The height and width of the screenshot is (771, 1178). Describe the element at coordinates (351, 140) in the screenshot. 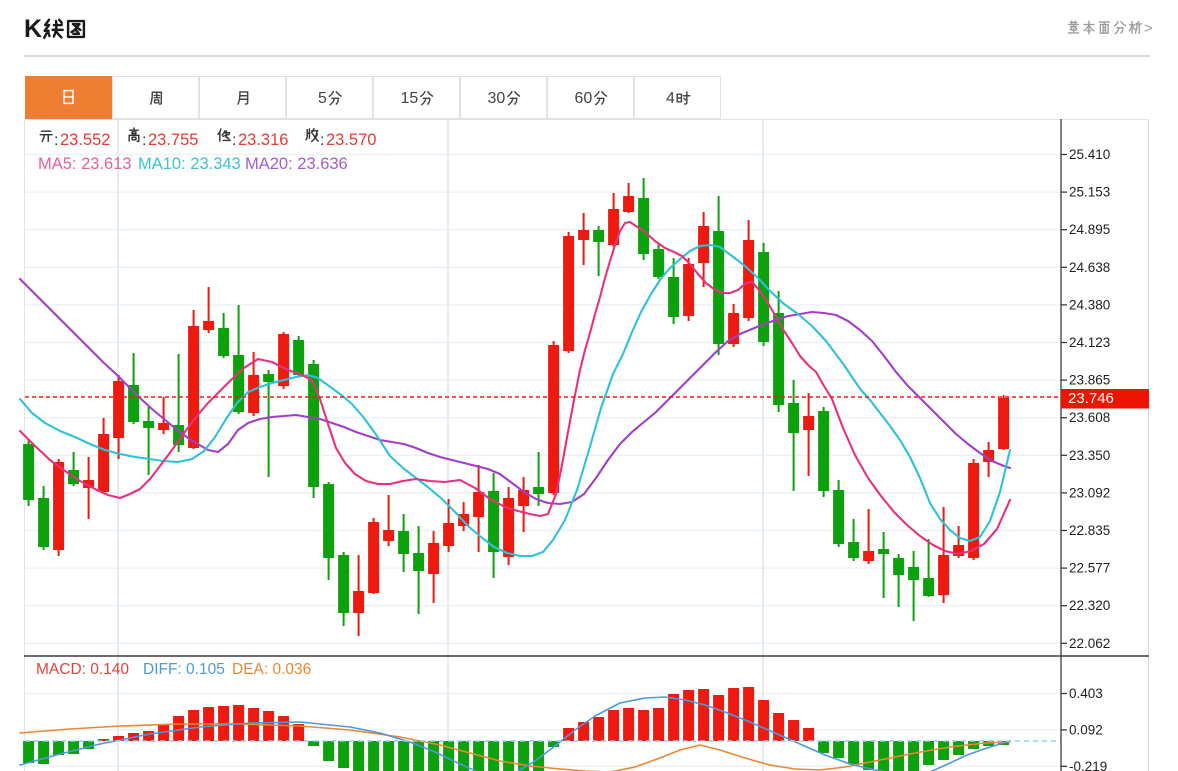

I see `svg-text: 23.570` at that location.